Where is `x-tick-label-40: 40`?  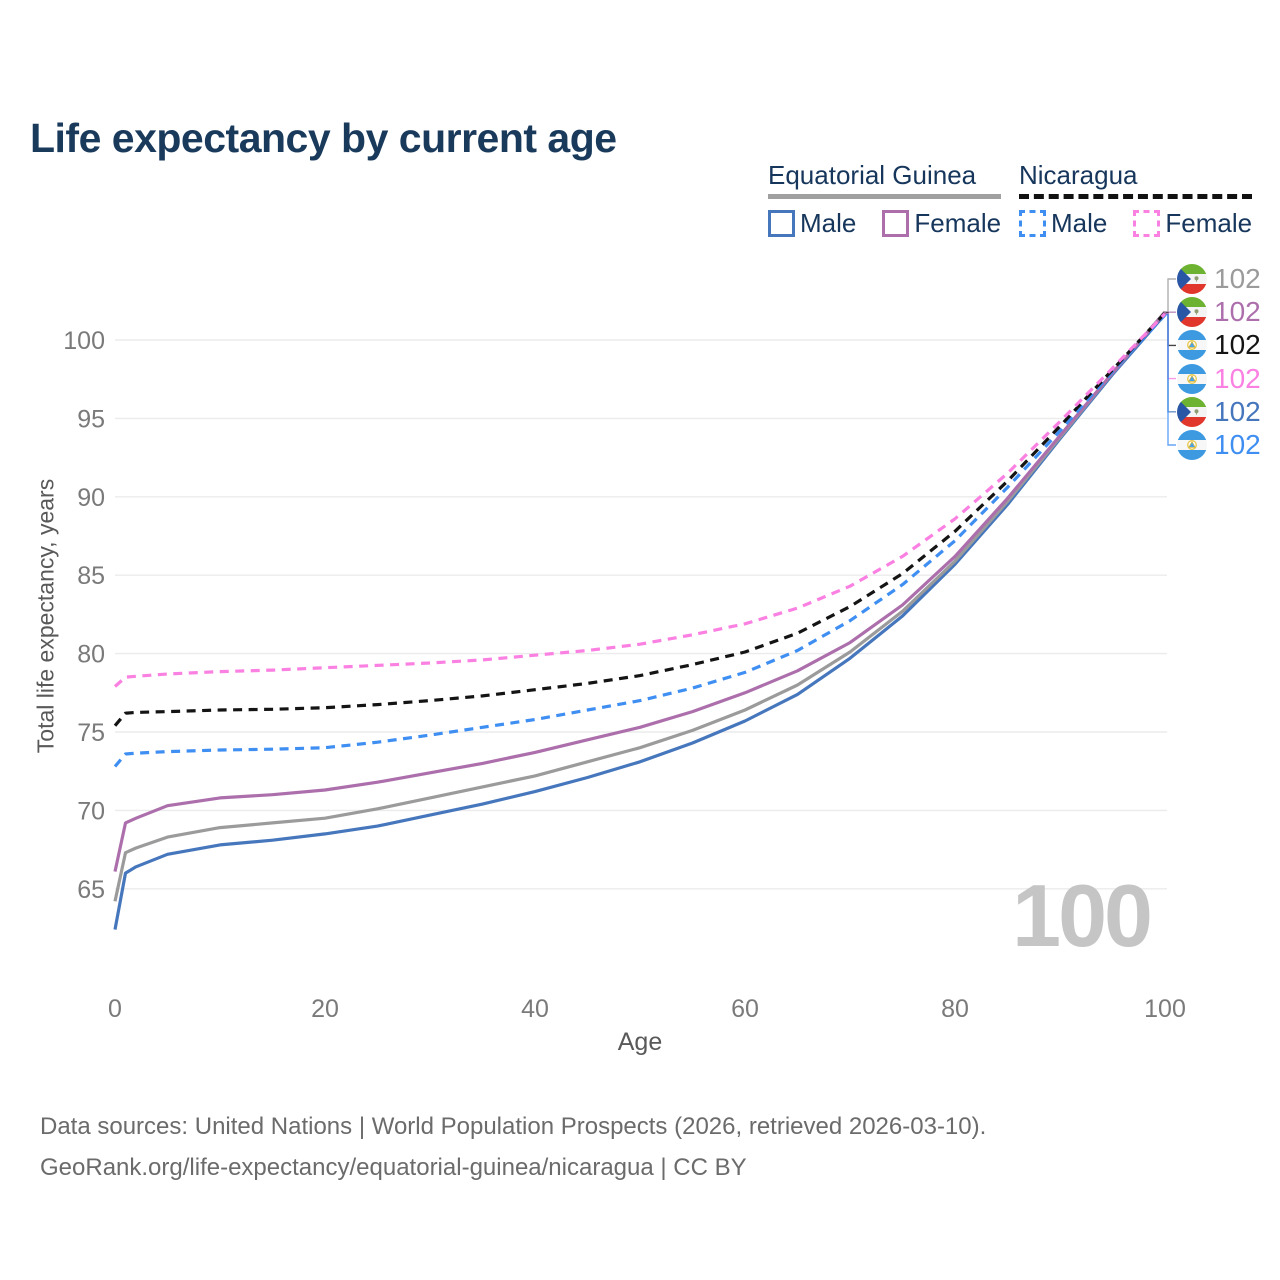
x-tick-label-40: 40 is located at coordinates (535, 1009).